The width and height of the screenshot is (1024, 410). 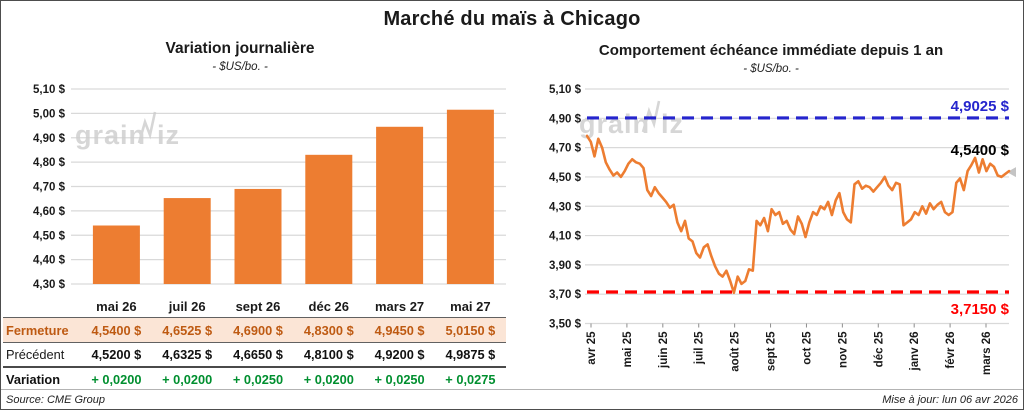 What do you see at coordinates (49, 261) in the screenshot?
I see `svg-text: 4,40 $` at bounding box center [49, 261].